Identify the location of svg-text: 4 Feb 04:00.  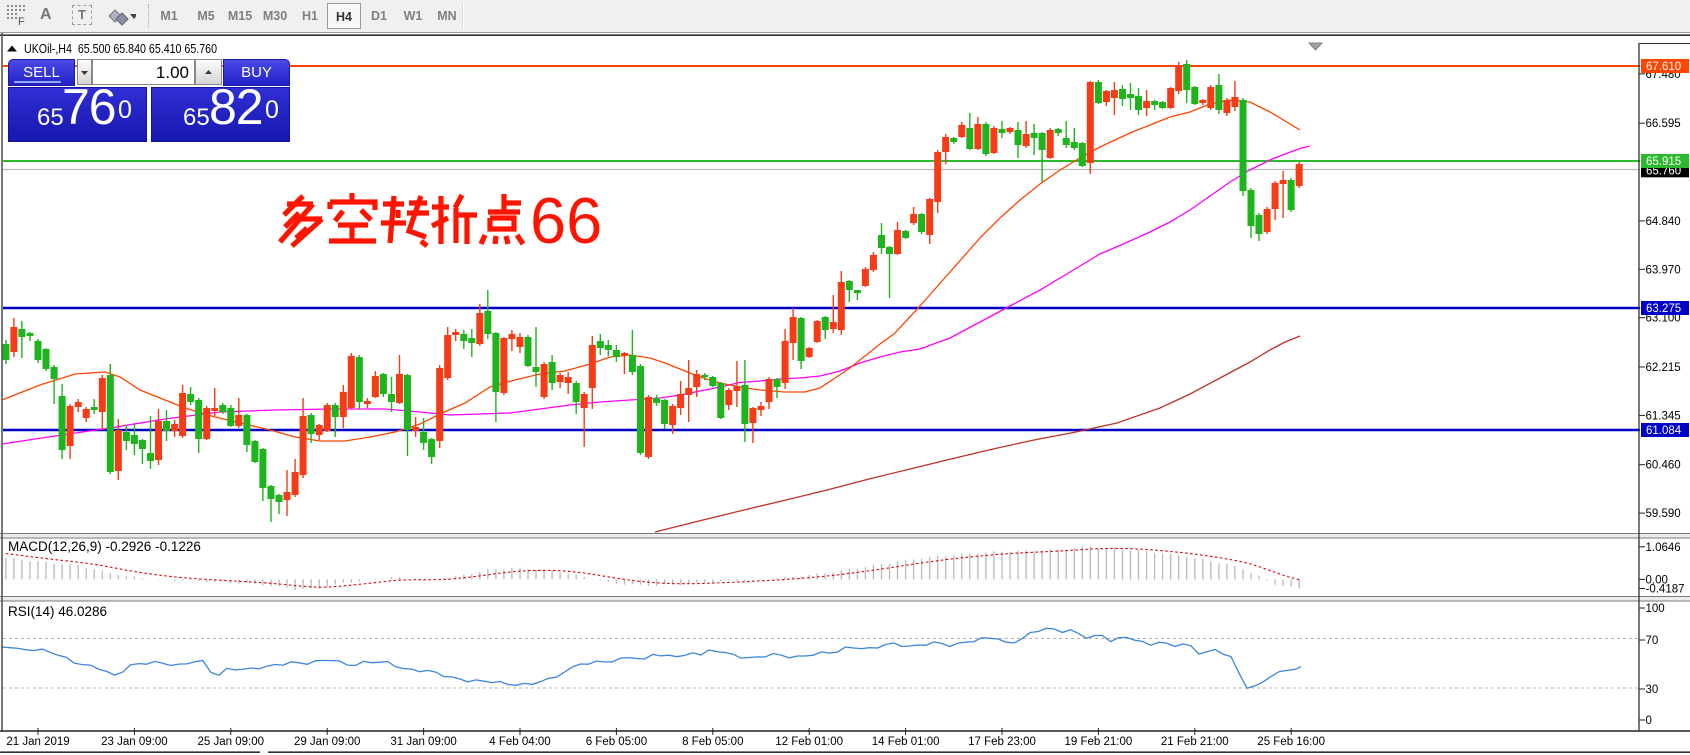
(519, 742).